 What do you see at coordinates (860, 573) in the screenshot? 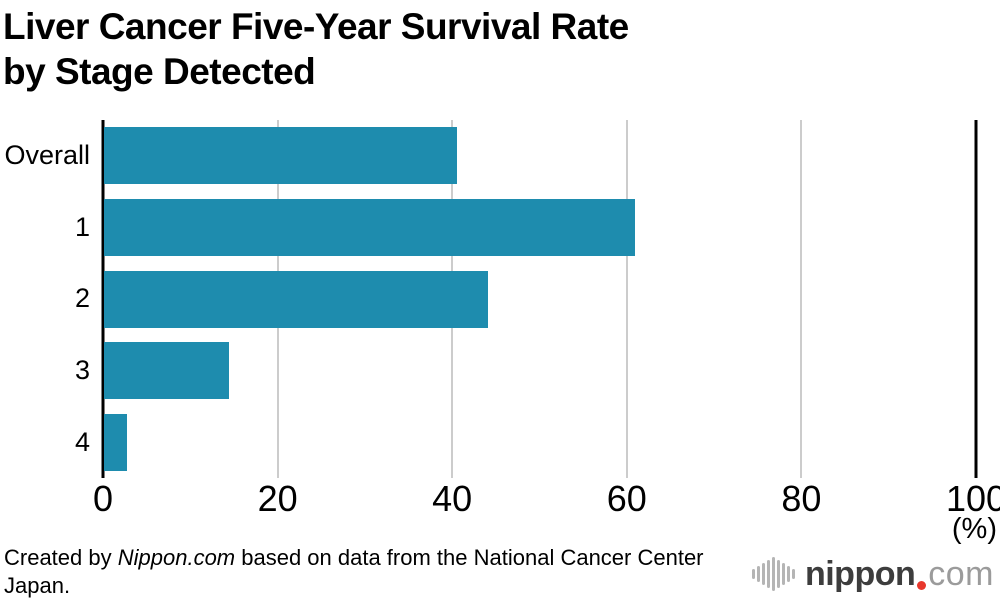
I see `logo-name: nippon` at bounding box center [860, 573].